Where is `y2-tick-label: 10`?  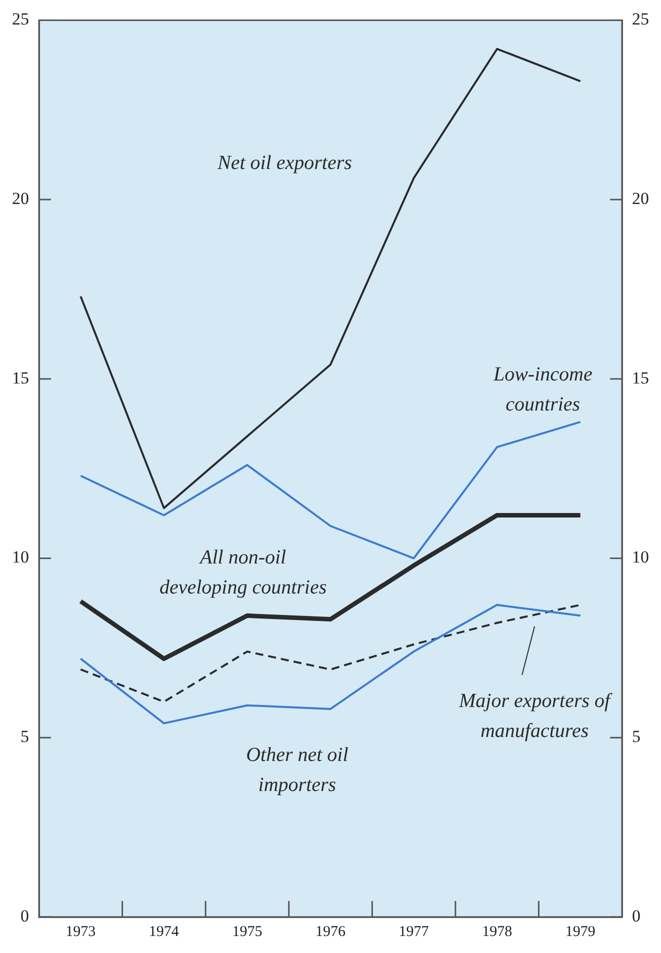
y2-tick-label: 10 is located at coordinates (640, 557).